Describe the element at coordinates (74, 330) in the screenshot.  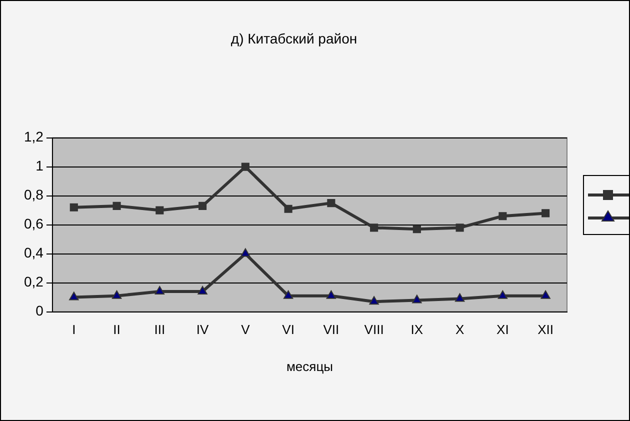
I see `x-tick-label: I` at that location.